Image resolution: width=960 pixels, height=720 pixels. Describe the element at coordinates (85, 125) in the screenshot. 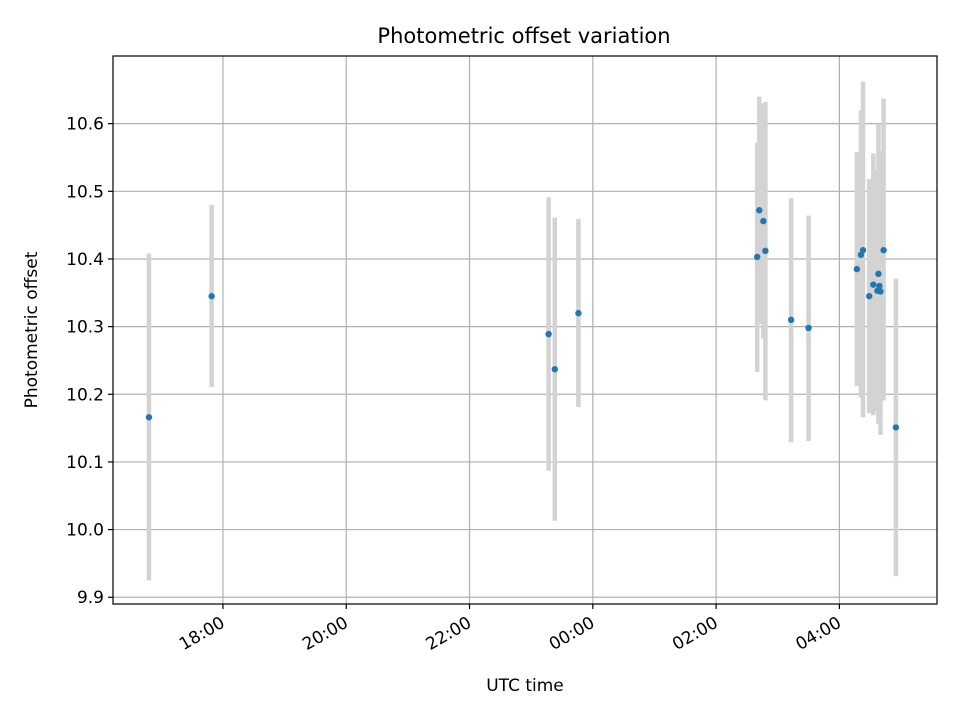

I see `y-tick-label: 10.6` at that location.